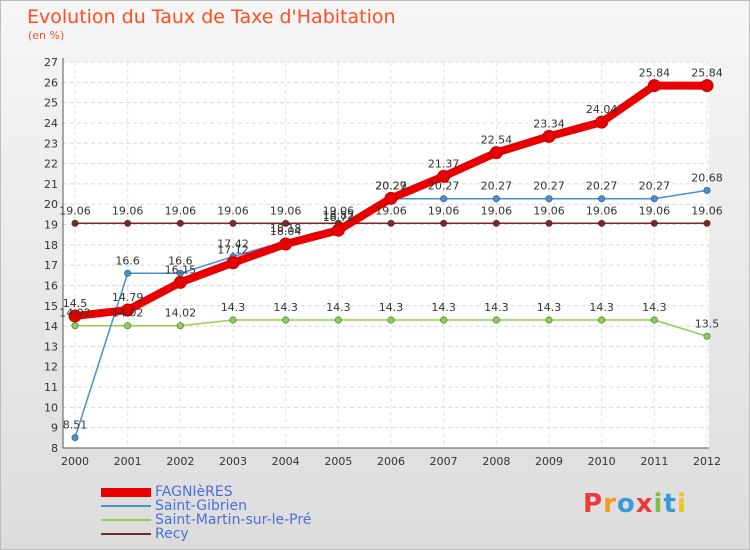 This screenshot has height=550, width=750. I want to click on y-tick-label: 18, so click(51, 245).